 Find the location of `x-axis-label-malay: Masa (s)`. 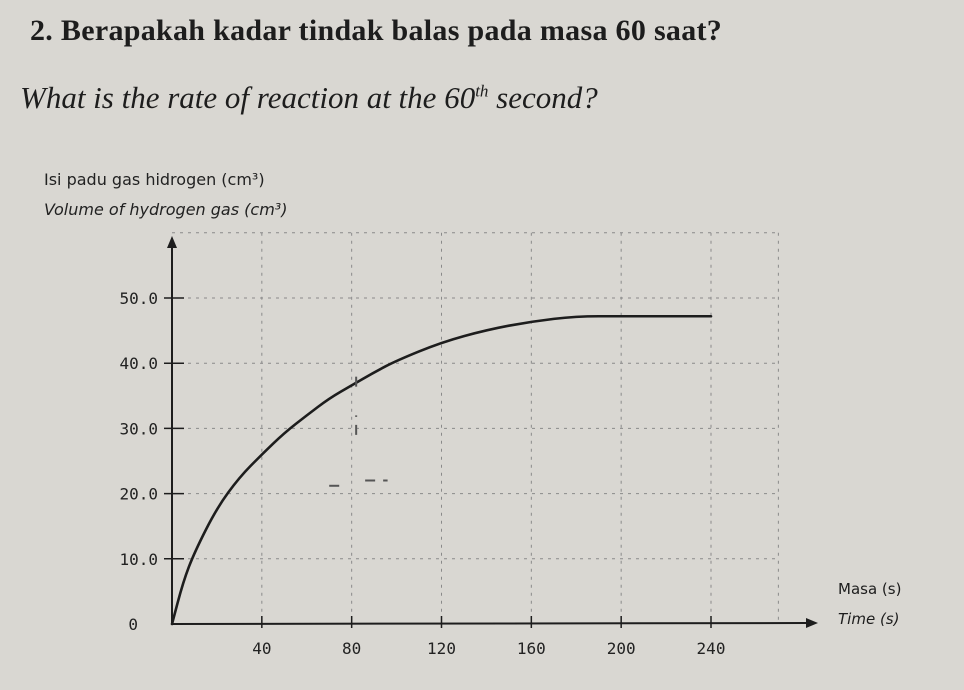

x-axis-label-malay: Masa (s) is located at coordinates (870, 589).